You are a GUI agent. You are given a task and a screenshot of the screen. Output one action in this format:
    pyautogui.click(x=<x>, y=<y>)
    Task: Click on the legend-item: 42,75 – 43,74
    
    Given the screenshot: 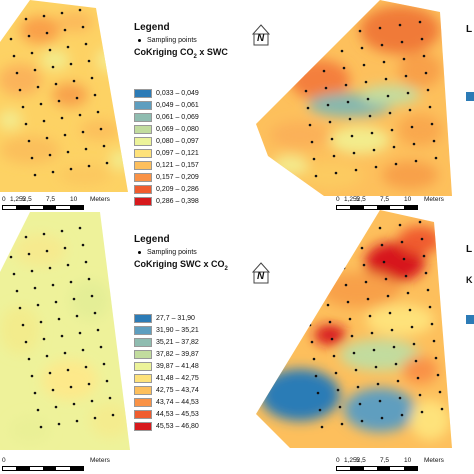 What is the action you would take?
    pyautogui.click(x=166, y=390)
    